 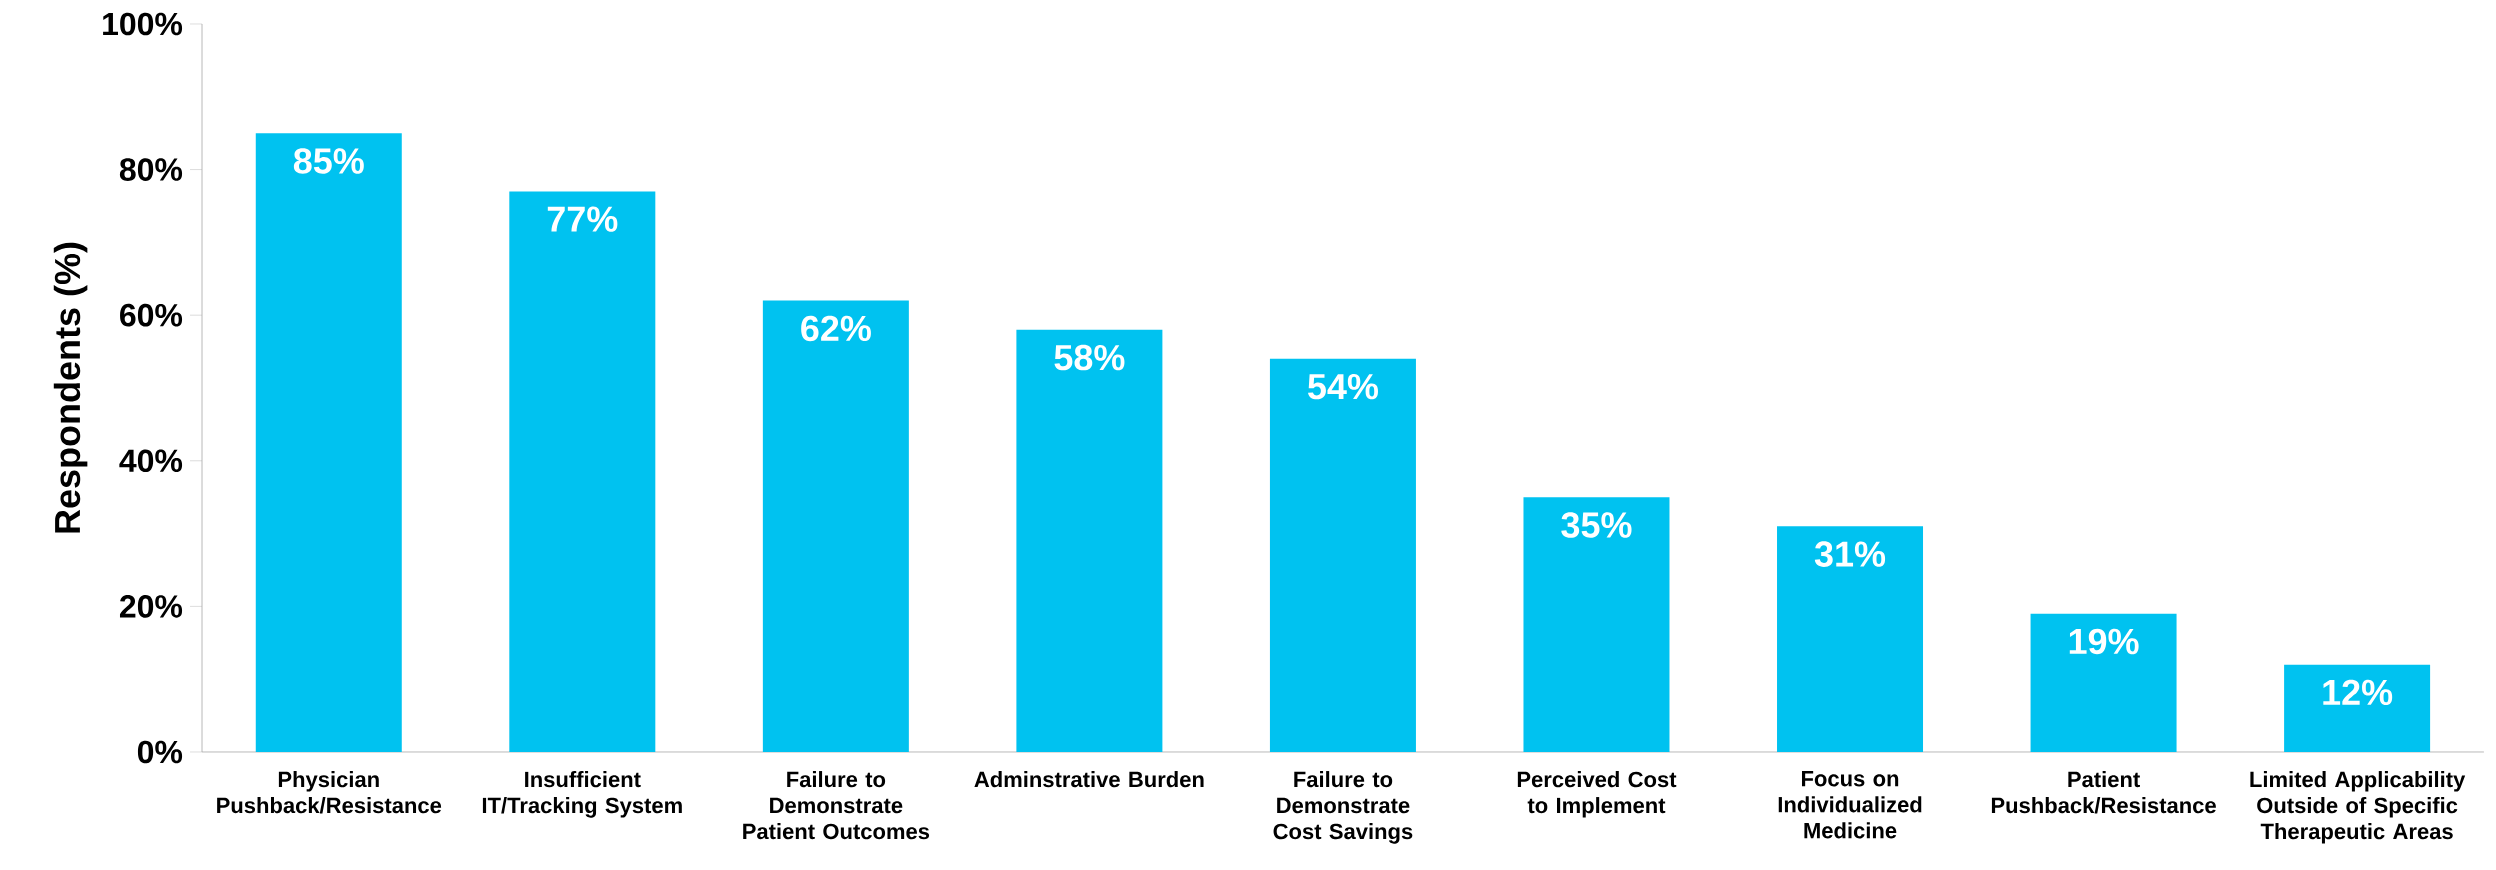 What do you see at coordinates (1343, 386) in the screenshot?
I see `data-label: 54%` at bounding box center [1343, 386].